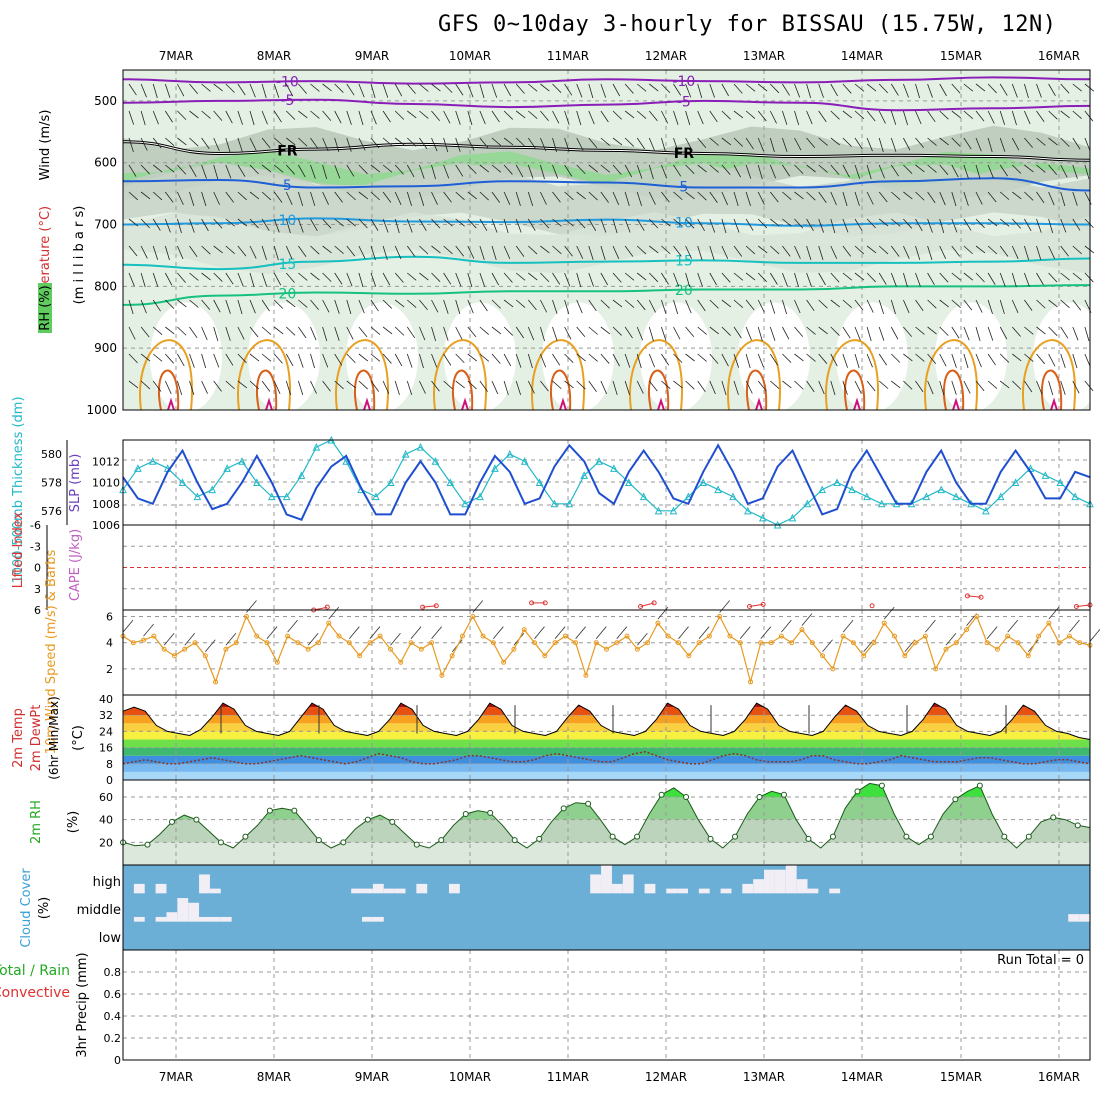 This screenshot has height=1100, width=1100. What do you see at coordinates (109, 617) in the screenshot?
I see `wind-tick: 6` at bounding box center [109, 617].